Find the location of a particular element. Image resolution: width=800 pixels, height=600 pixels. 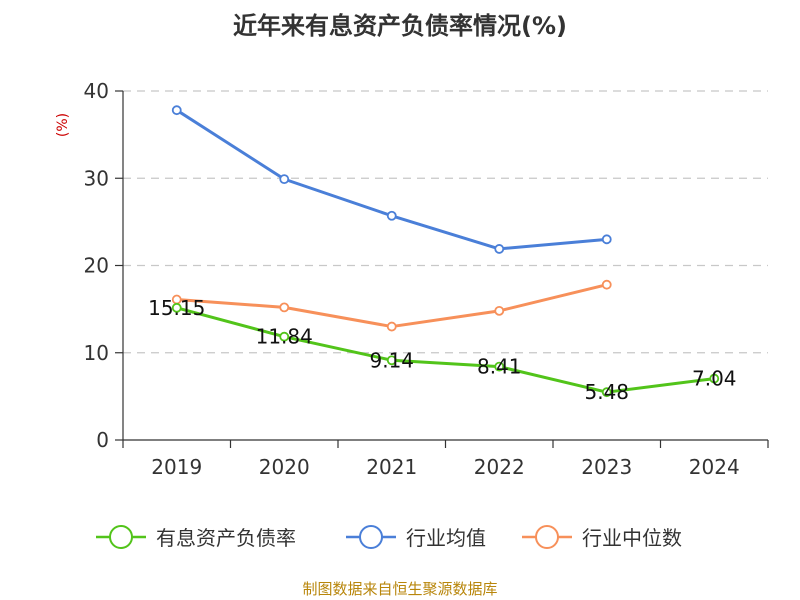

y-tick-label: 40 is located at coordinates (96, 91).